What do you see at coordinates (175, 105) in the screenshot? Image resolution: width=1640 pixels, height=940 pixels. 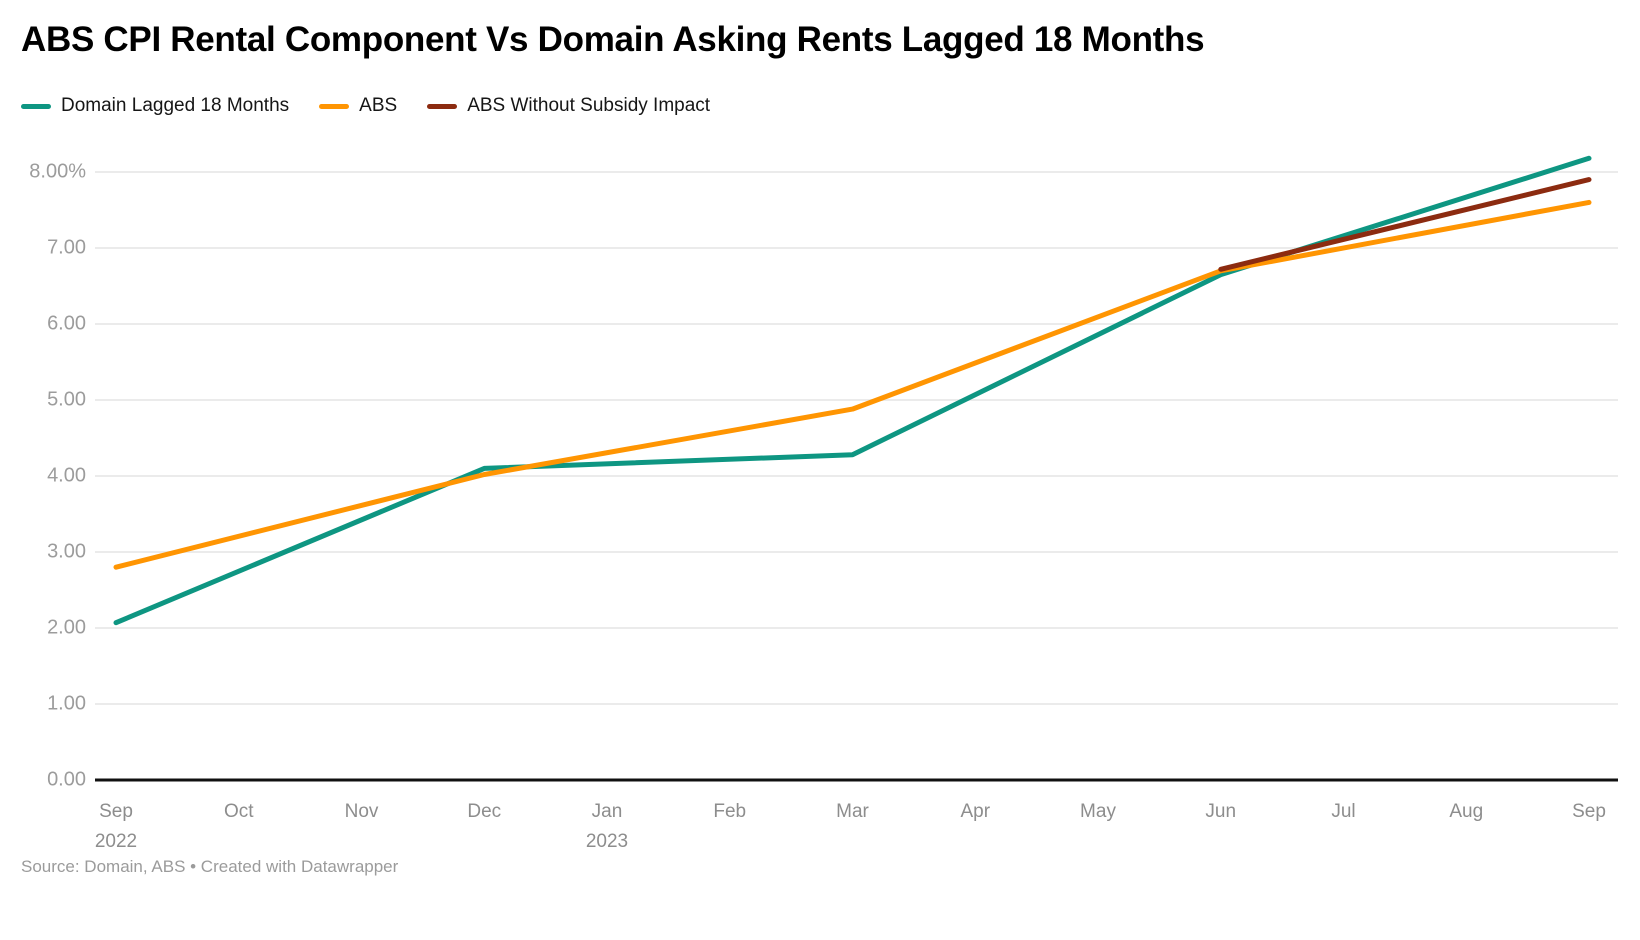 I see `legend-label-domain-lagged: Domain Lagged 18 Months` at bounding box center [175, 105].